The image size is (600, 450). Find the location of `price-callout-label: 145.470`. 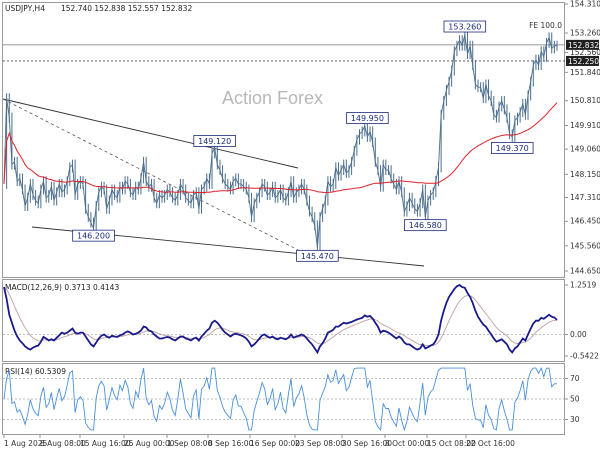

price-callout-label: 145.470 is located at coordinates (317, 256).